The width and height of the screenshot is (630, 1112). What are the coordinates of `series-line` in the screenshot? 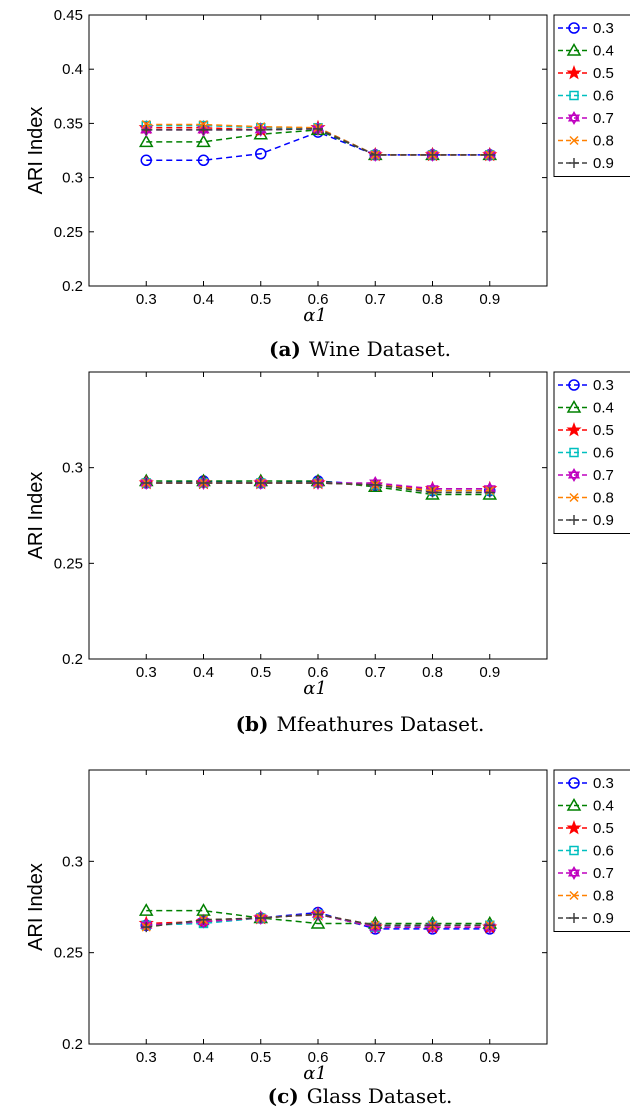 It's located at (318, 917).